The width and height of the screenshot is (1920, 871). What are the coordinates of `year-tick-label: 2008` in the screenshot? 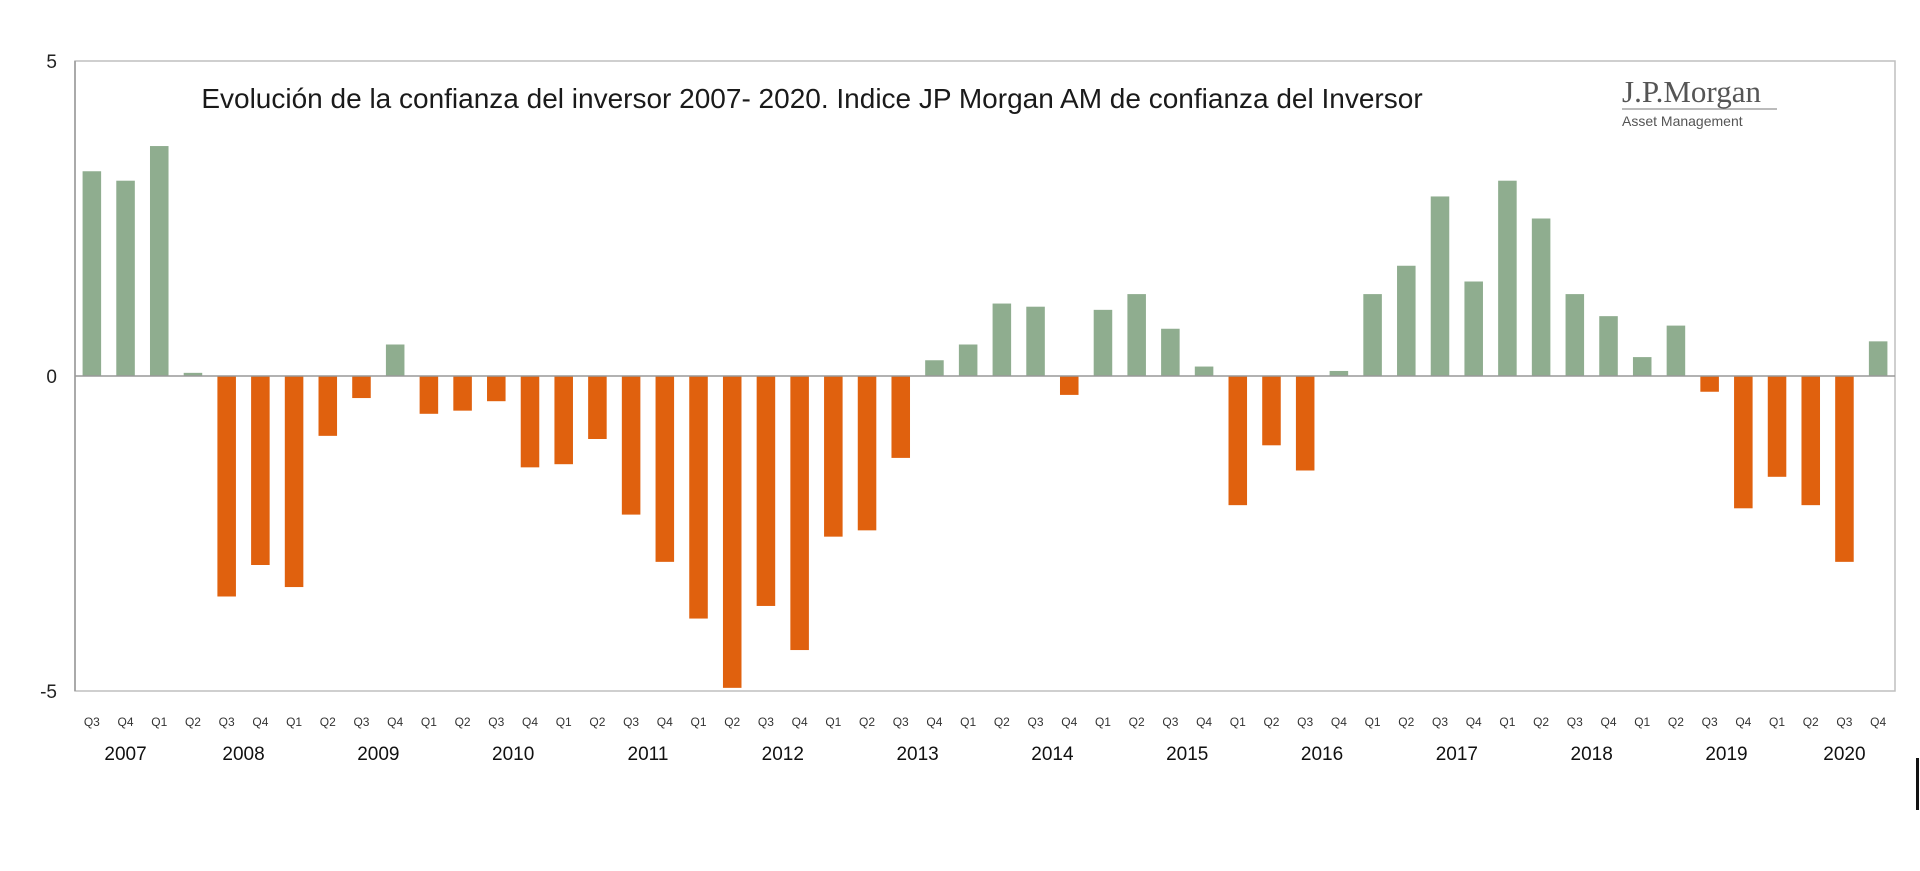 It's located at (243, 754).